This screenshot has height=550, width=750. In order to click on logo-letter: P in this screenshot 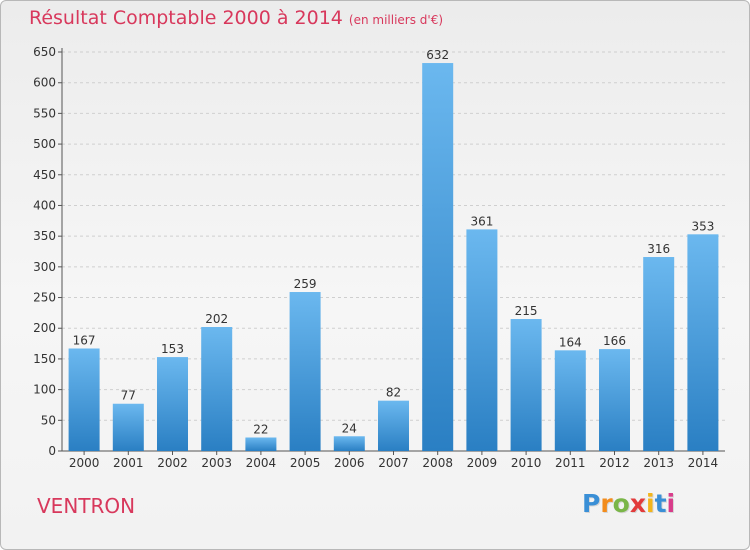, I will do `click(591, 503)`.